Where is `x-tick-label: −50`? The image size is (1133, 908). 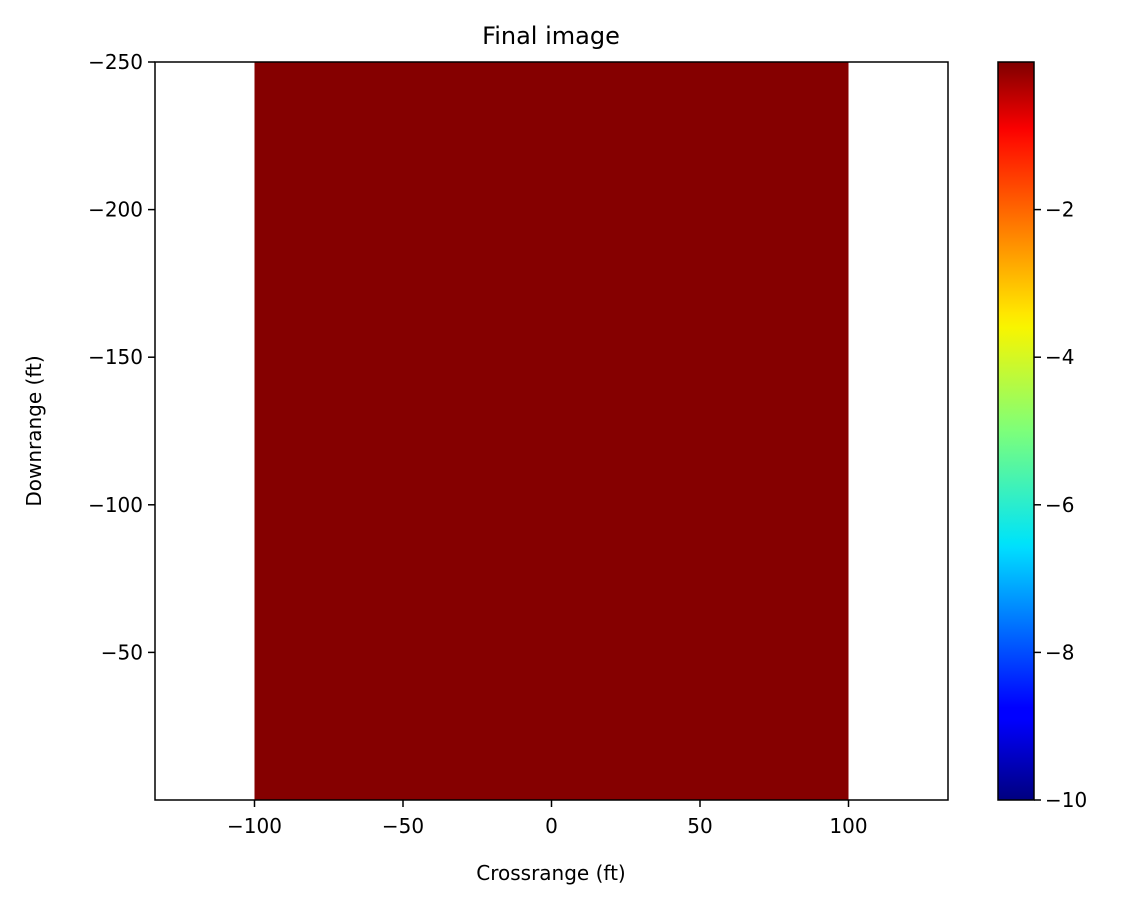
x-tick-label: −50 is located at coordinates (403, 826).